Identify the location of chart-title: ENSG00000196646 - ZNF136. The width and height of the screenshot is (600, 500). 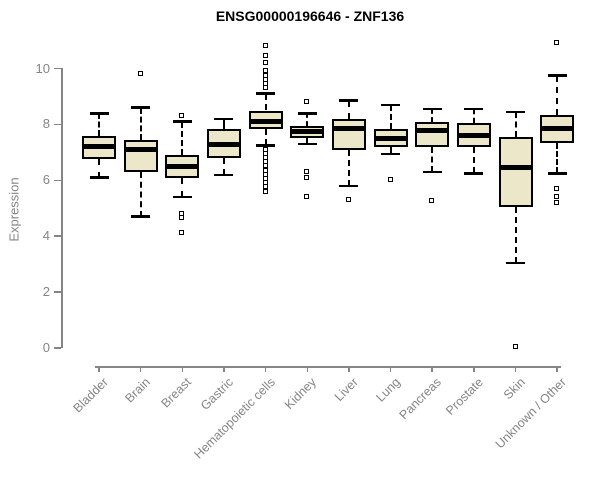
(310, 16).